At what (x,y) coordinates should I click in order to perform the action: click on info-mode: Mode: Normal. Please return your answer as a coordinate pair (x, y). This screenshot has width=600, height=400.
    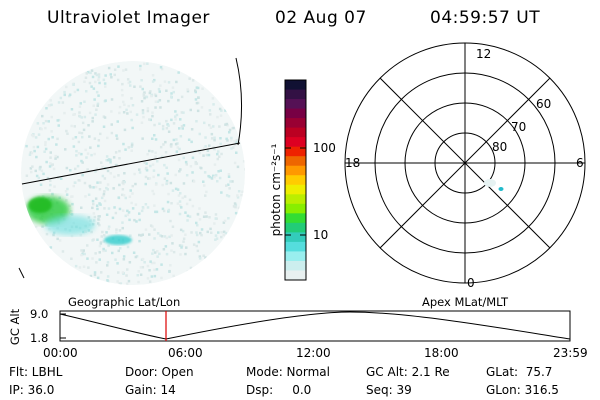
    Looking at the image, I should click on (288, 372).